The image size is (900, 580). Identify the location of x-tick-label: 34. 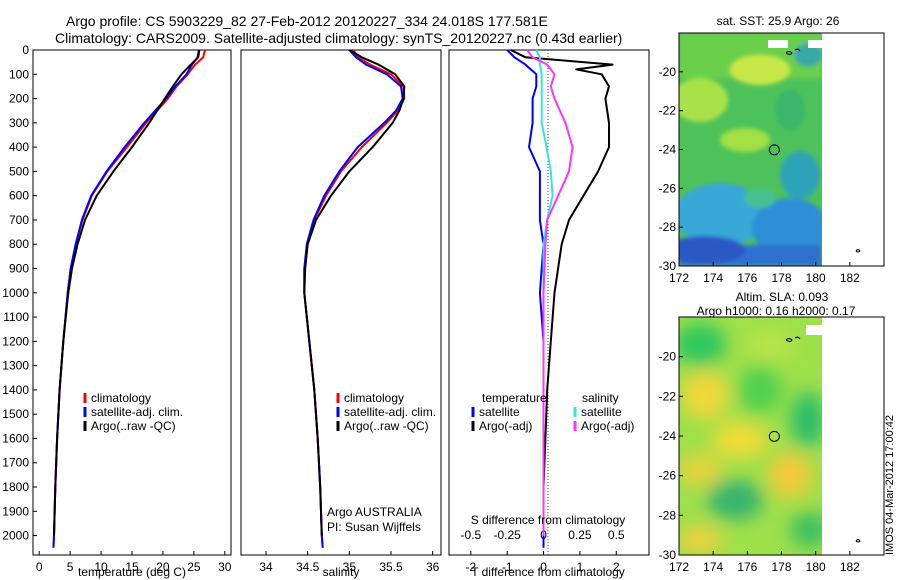
(266, 567).